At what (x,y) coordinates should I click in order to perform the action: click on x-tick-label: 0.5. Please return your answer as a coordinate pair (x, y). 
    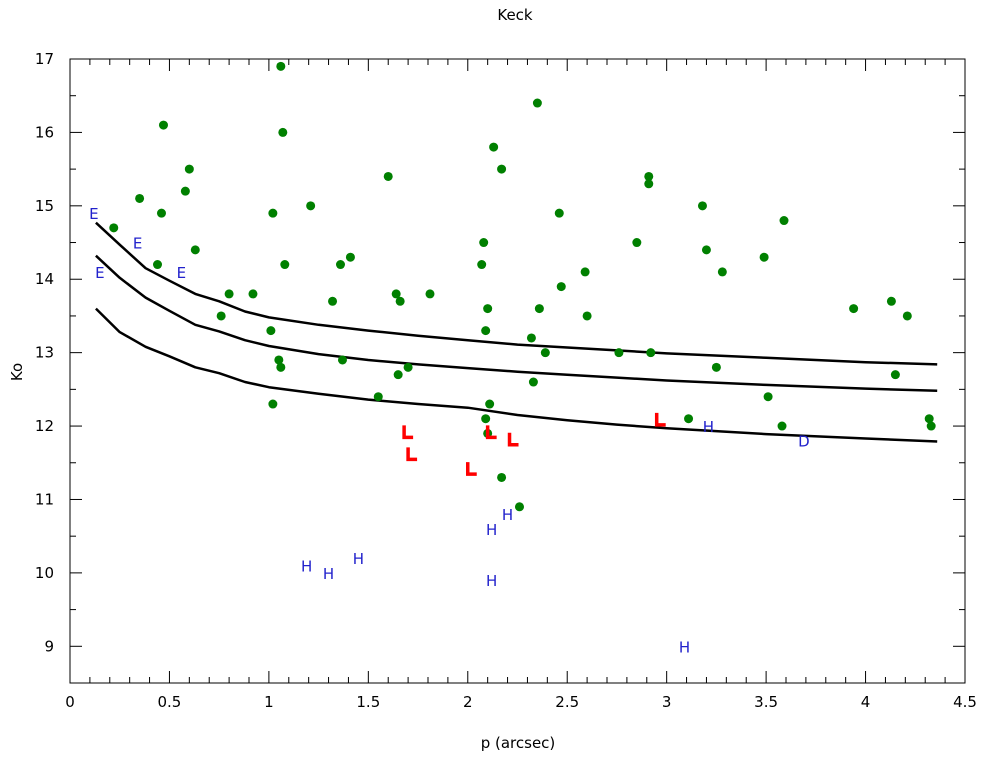
    Looking at the image, I should click on (170, 702).